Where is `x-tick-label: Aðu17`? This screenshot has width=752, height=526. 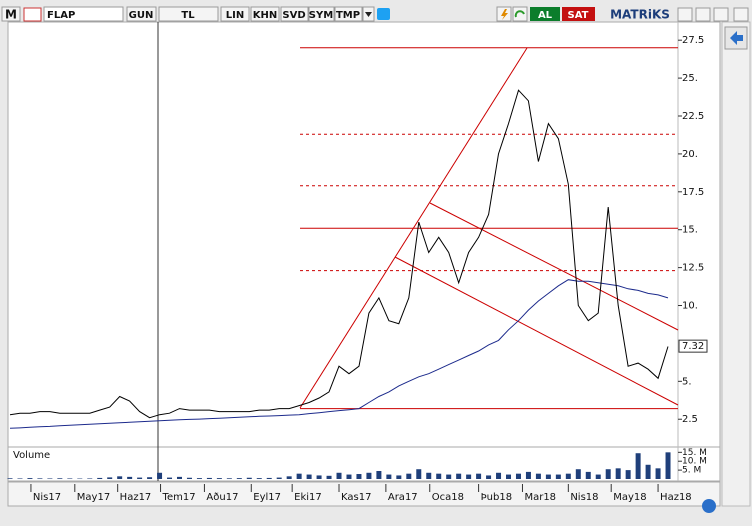
x-tick-label: Aðu17 is located at coordinates (222, 497).